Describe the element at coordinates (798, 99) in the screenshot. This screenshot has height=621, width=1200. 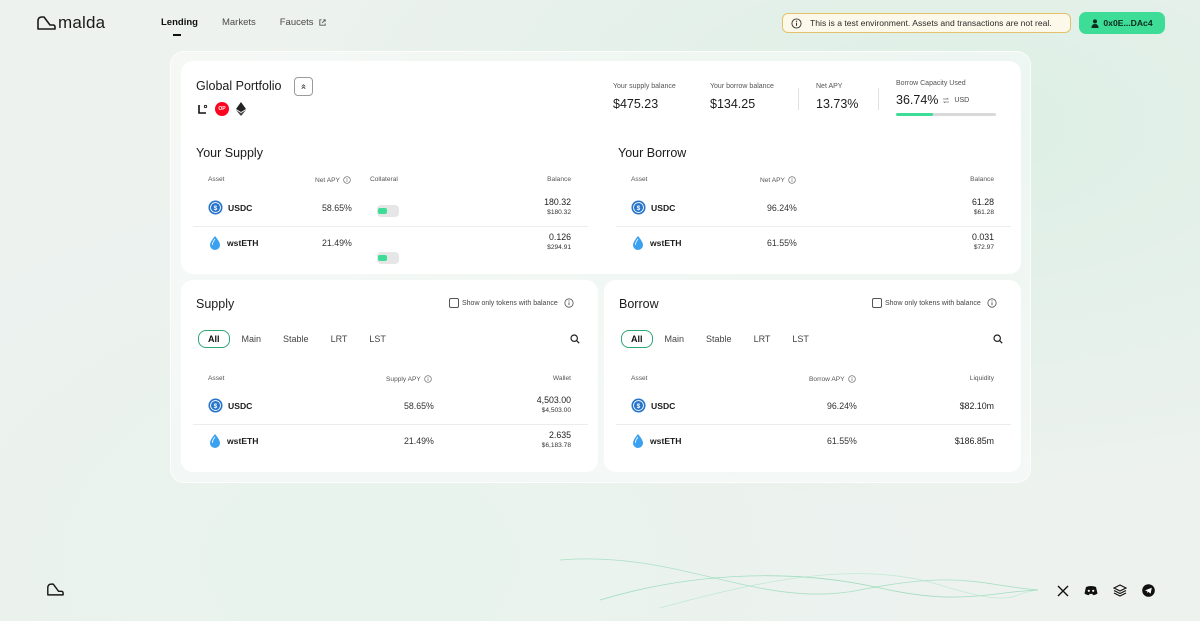
I see `stats-divider` at that location.